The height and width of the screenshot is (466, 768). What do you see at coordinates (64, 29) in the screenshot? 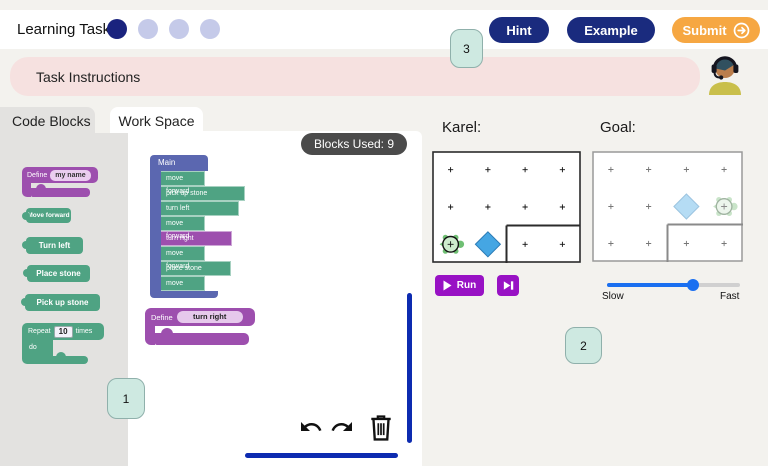
I see `page-title: Learning Task` at bounding box center [64, 29].